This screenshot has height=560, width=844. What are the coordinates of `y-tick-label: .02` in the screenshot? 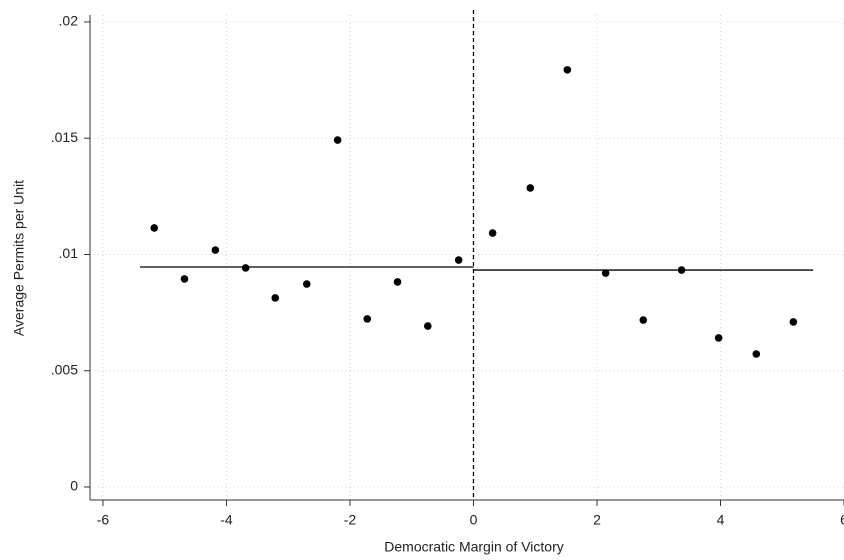 It's located at (69, 21).